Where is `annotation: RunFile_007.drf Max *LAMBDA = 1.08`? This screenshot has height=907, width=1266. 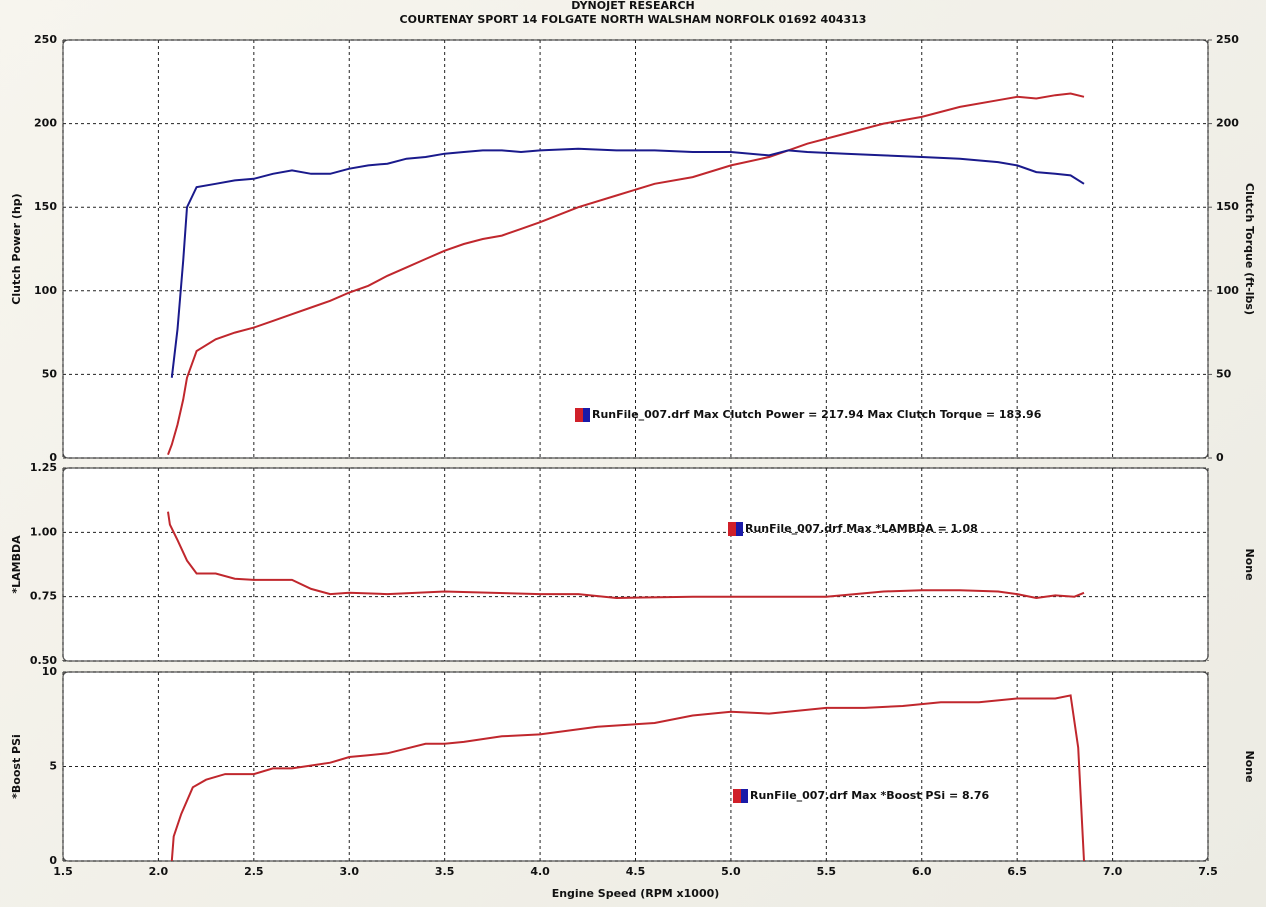 annotation: RunFile_007.drf Max *LAMBDA = 1.08 is located at coordinates (861, 528).